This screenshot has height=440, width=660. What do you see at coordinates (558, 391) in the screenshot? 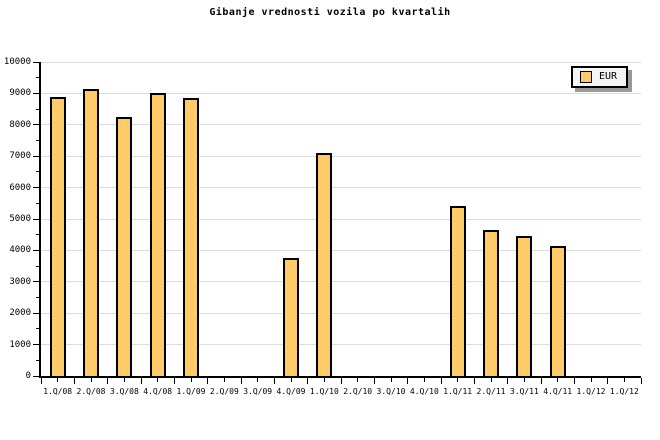
I see `x-axis-label: 4.Q/11` at bounding box center [558, 391].